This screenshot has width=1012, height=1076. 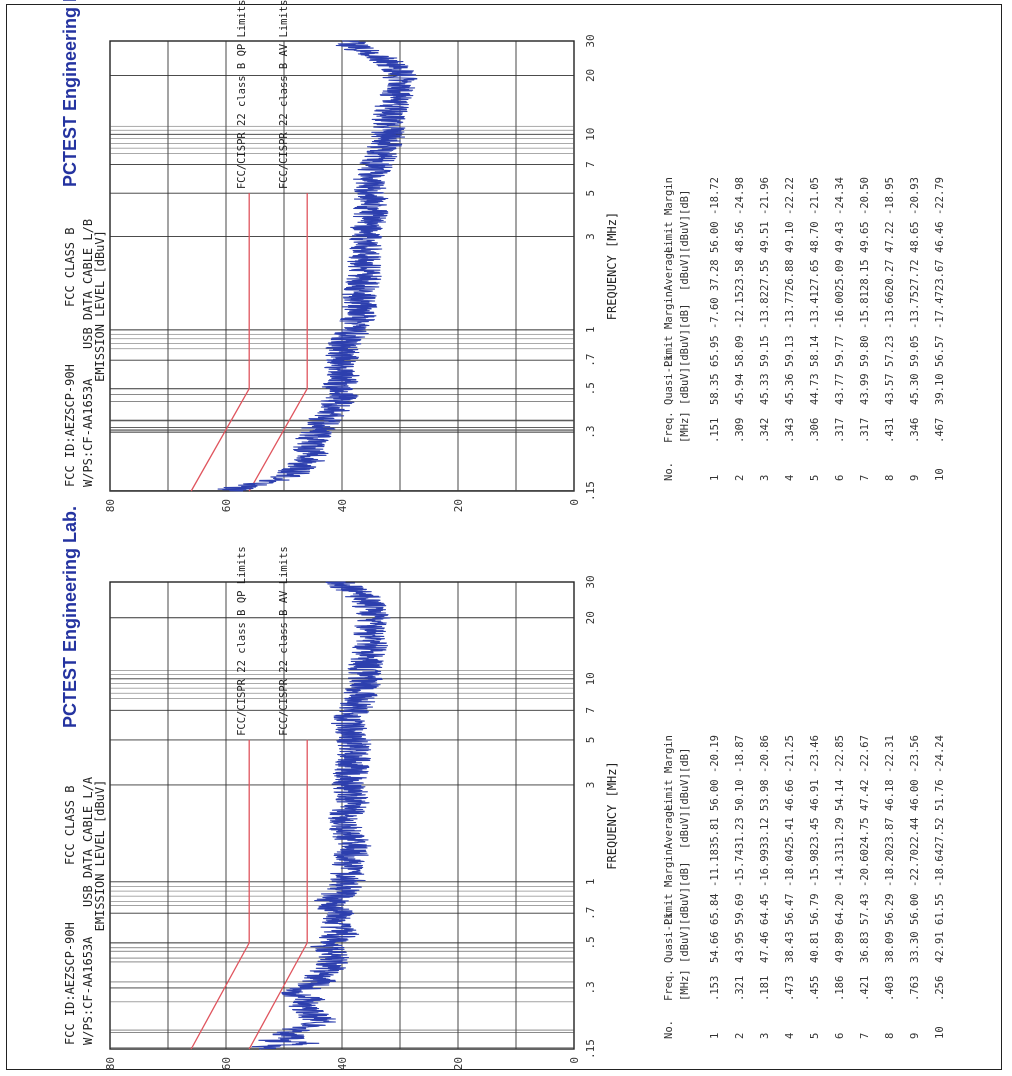 What do you see at coordinates (715, 313) in the screenshot?
I see `table-cell: -7.60` at bounding box center [715, 313].